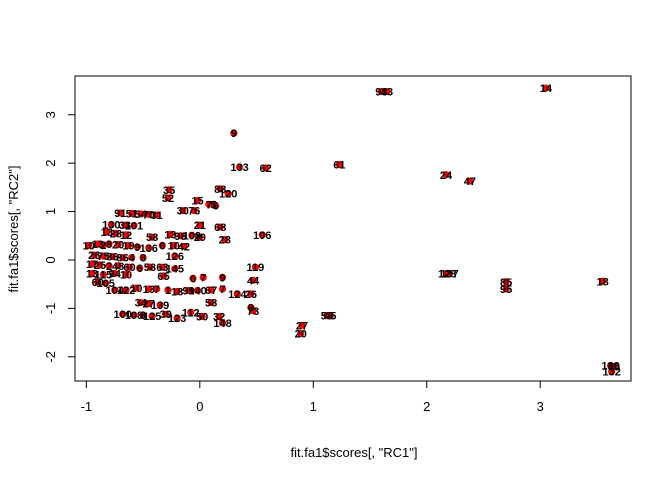 This screenshot has width=672, height=480. I want to click on point-label: 54, so click(141, 215).